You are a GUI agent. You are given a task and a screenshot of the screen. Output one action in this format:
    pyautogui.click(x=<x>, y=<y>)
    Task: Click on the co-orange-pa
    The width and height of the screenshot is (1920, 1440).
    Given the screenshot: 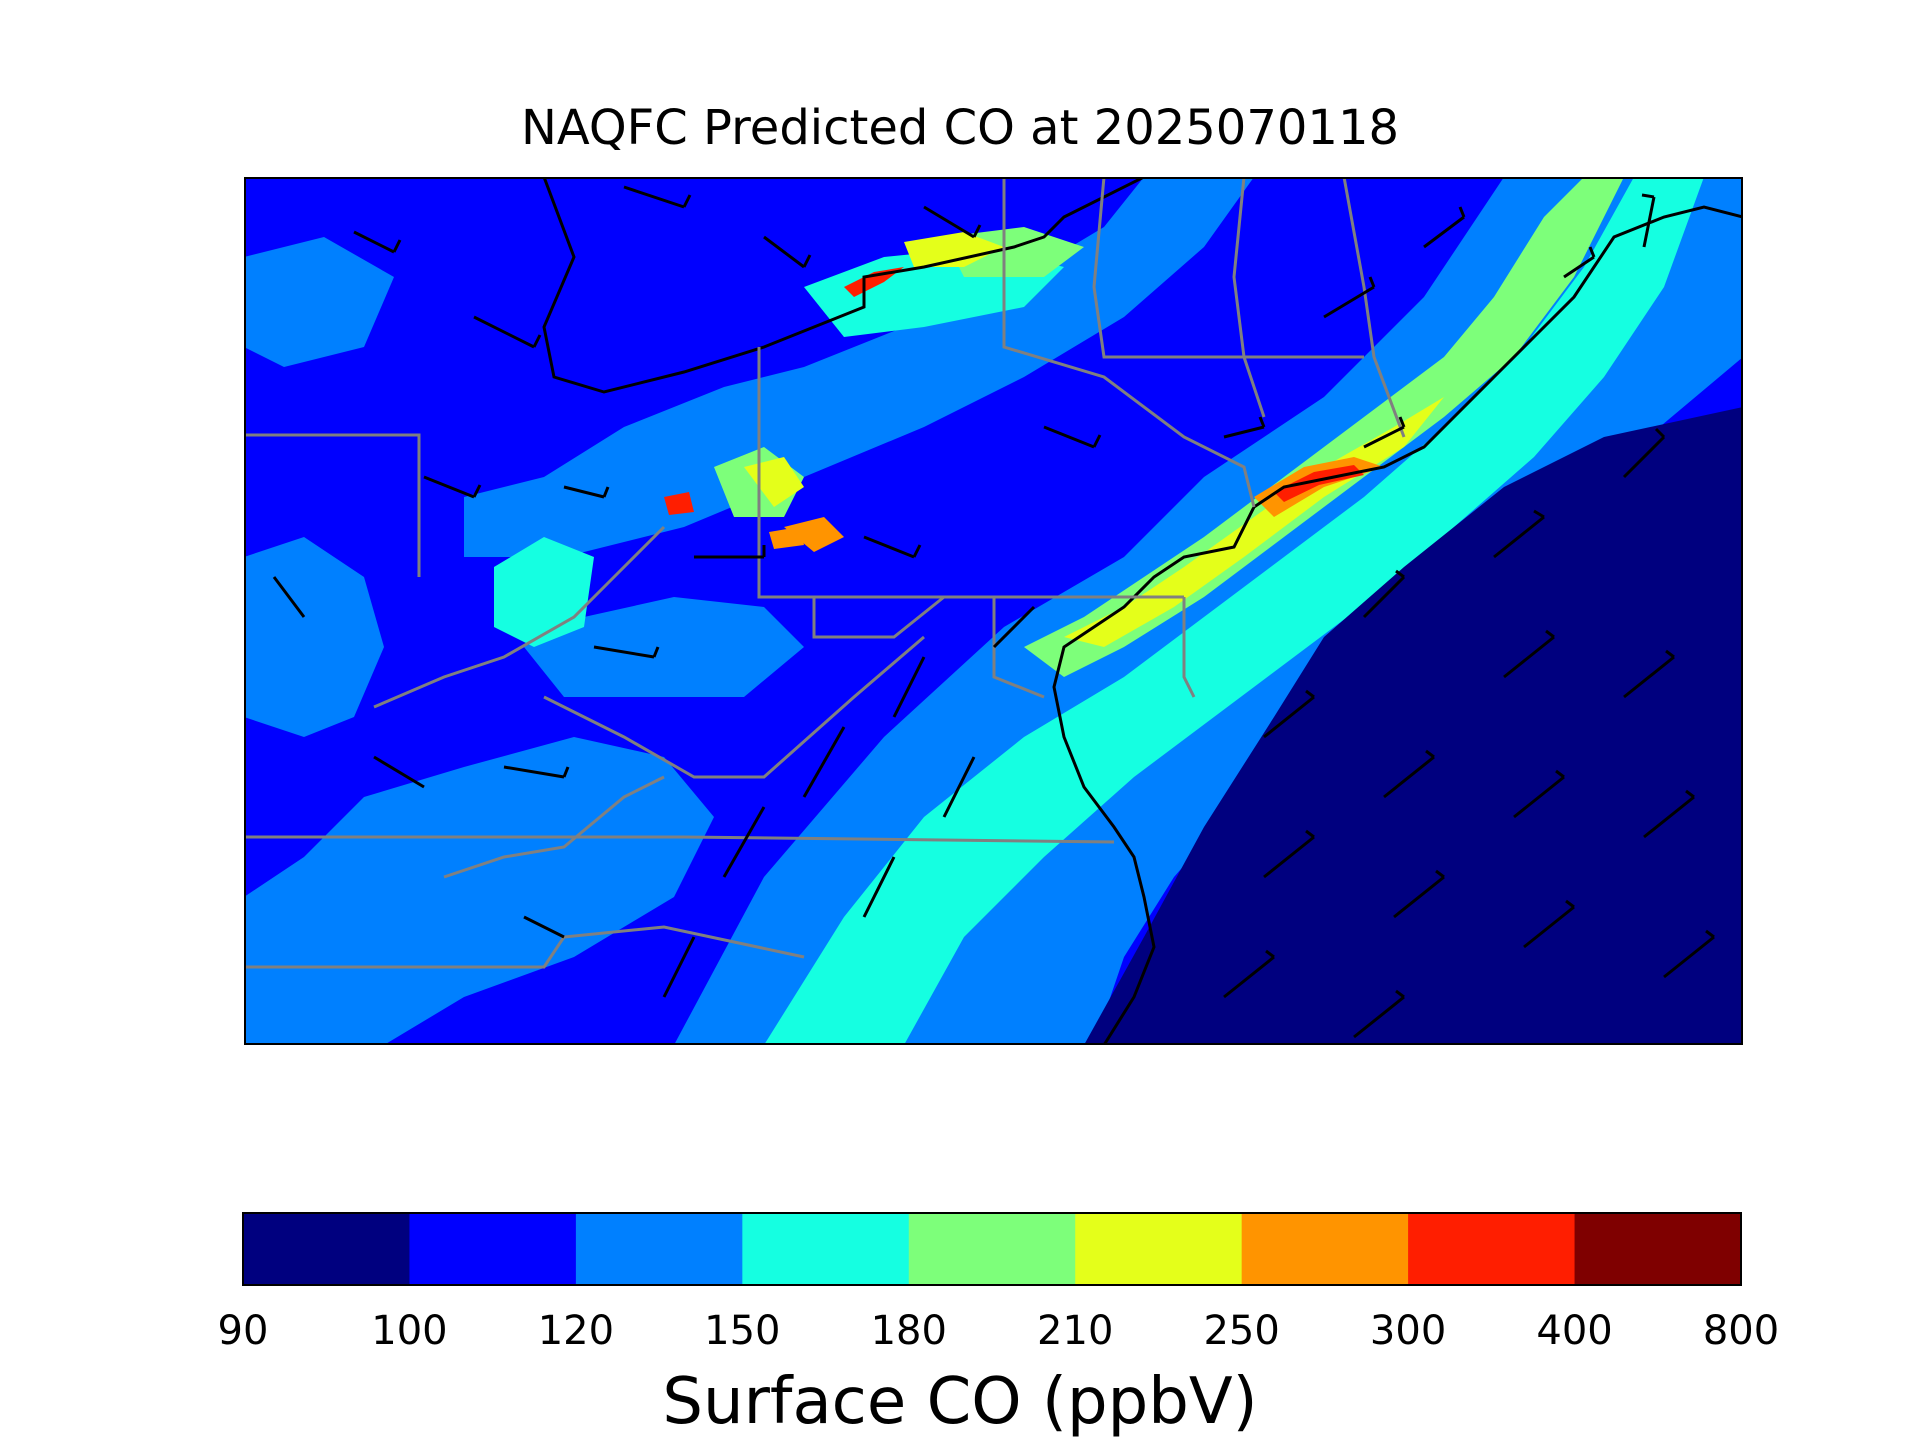 What is the action you would take?
    pyautogui.click(x=786, y=538)
    